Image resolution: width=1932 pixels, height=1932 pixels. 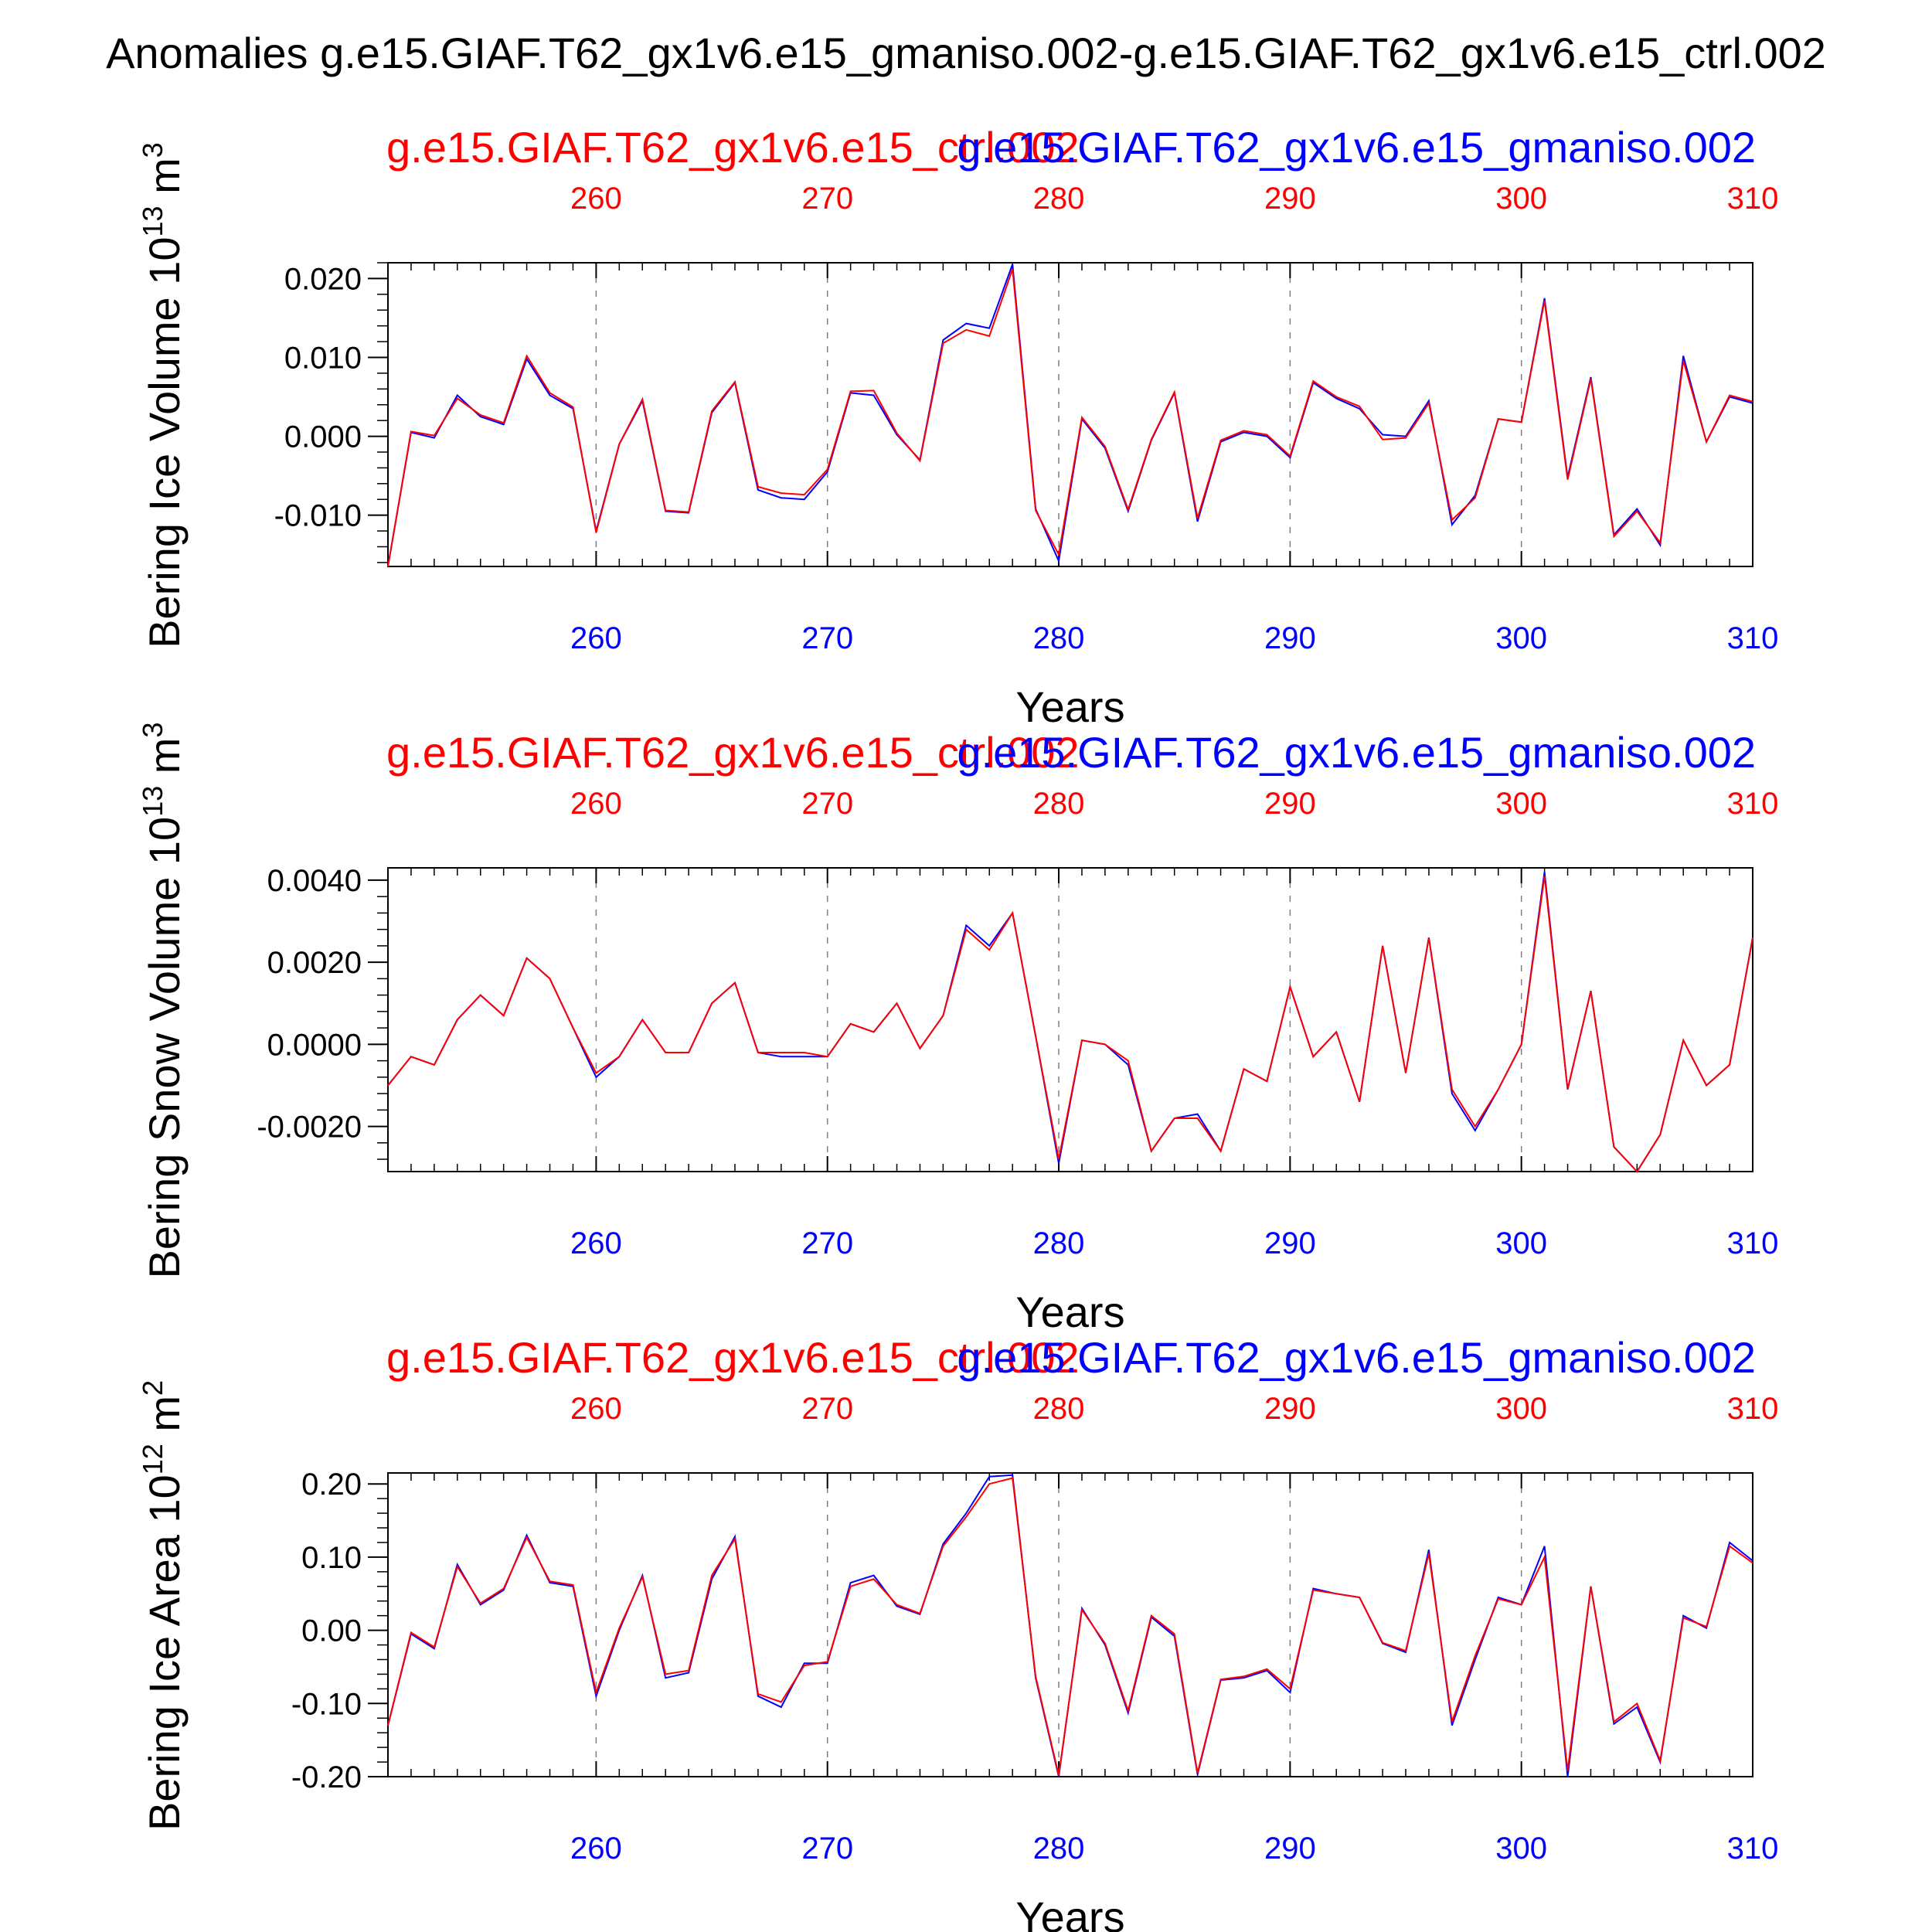 I want to click on y-tick-label: 0.0020, so click(x=314, y=963).